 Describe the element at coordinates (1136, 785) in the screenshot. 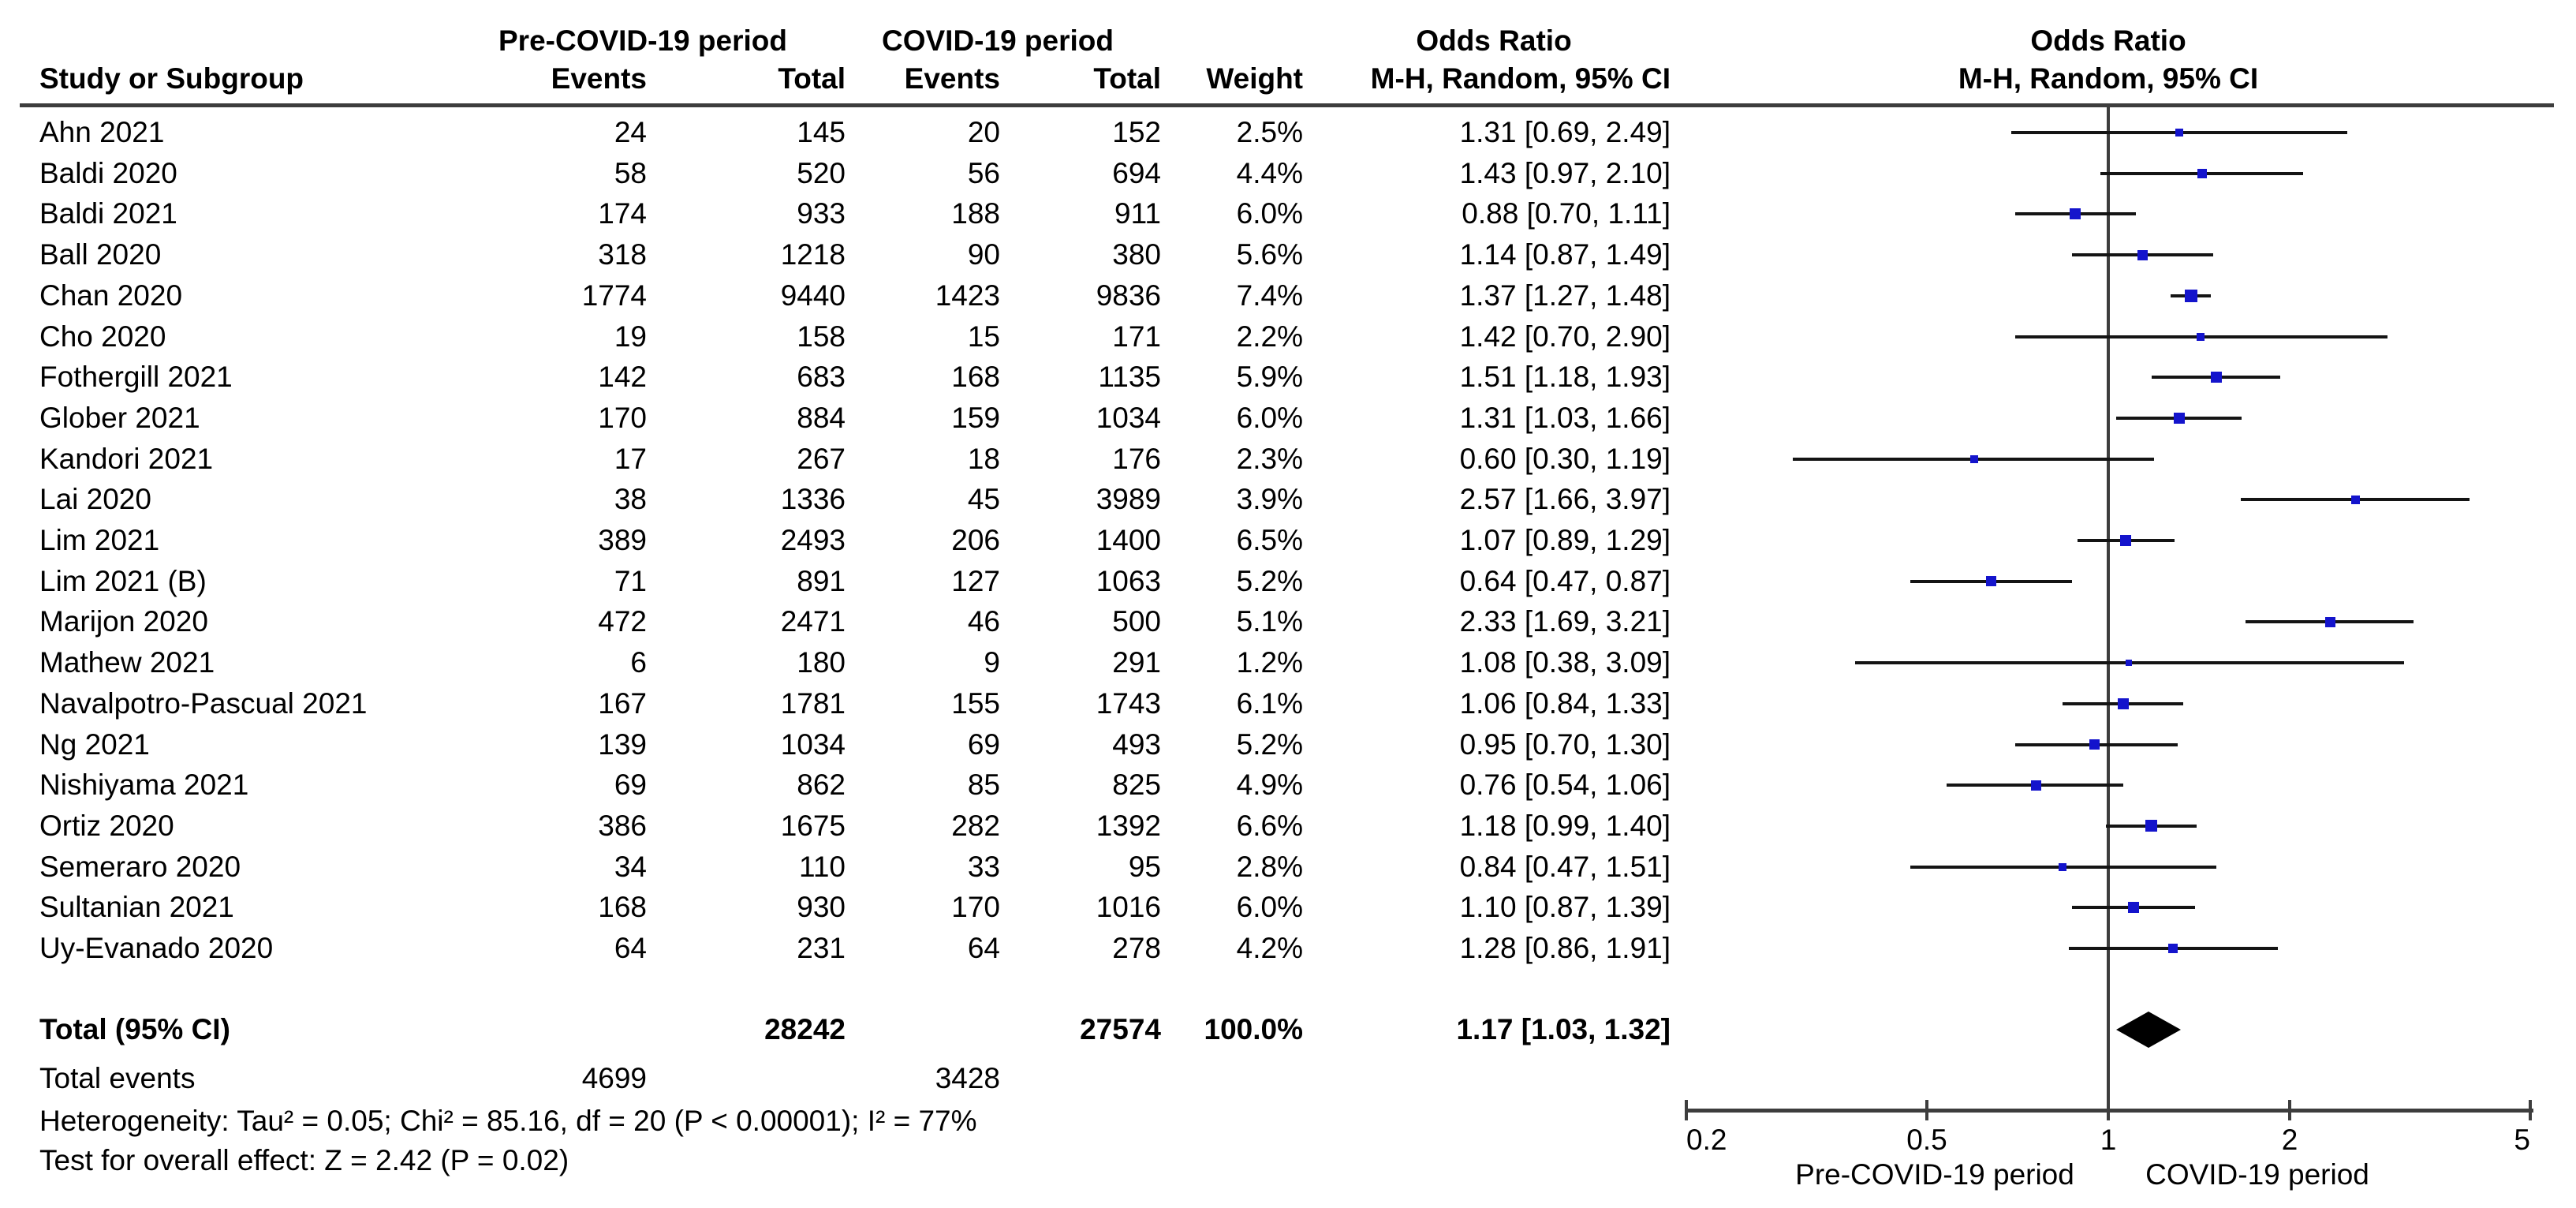

I see `covid-total-value: 825` at that location.